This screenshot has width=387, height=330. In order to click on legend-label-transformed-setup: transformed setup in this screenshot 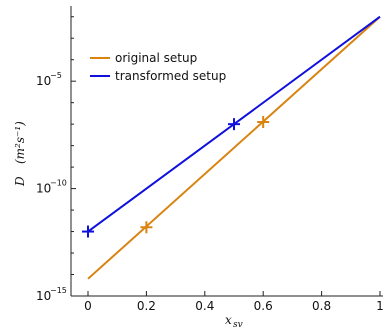, I will do `click(170, 76)`.